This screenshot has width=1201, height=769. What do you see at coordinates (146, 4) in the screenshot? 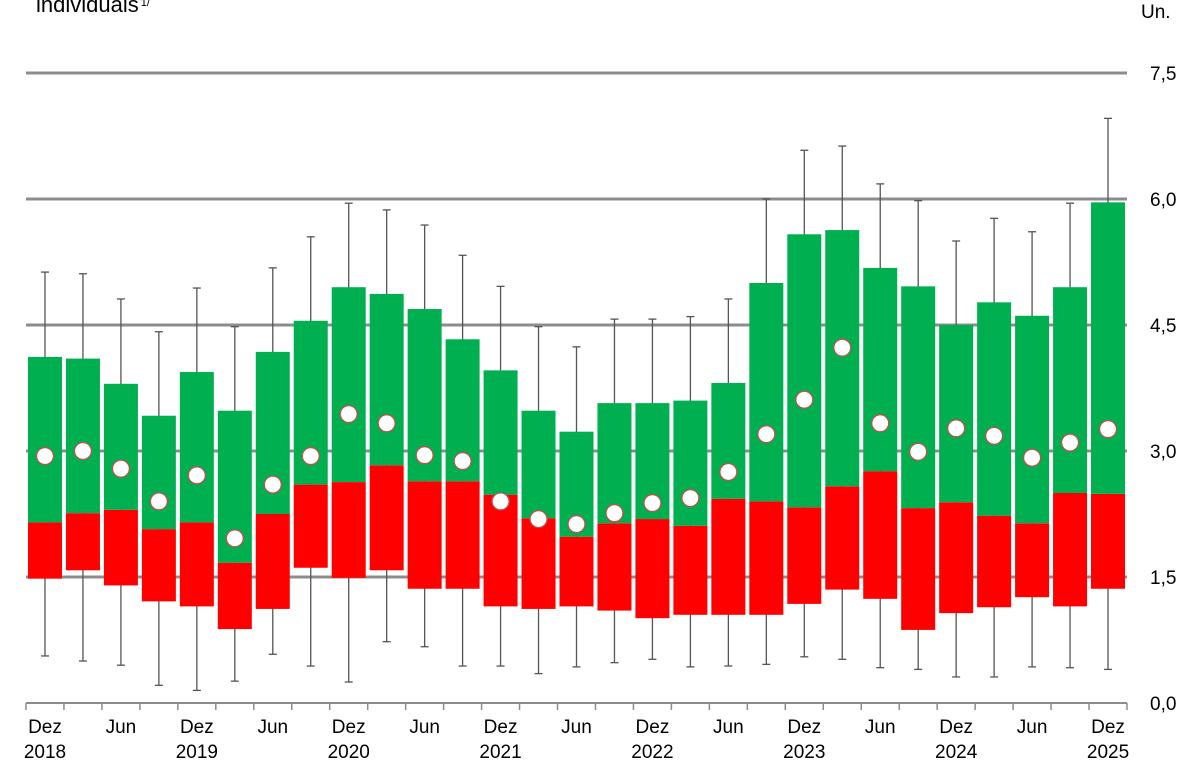
I see `title-superscript: 1/` at bounding box center [146, 4].